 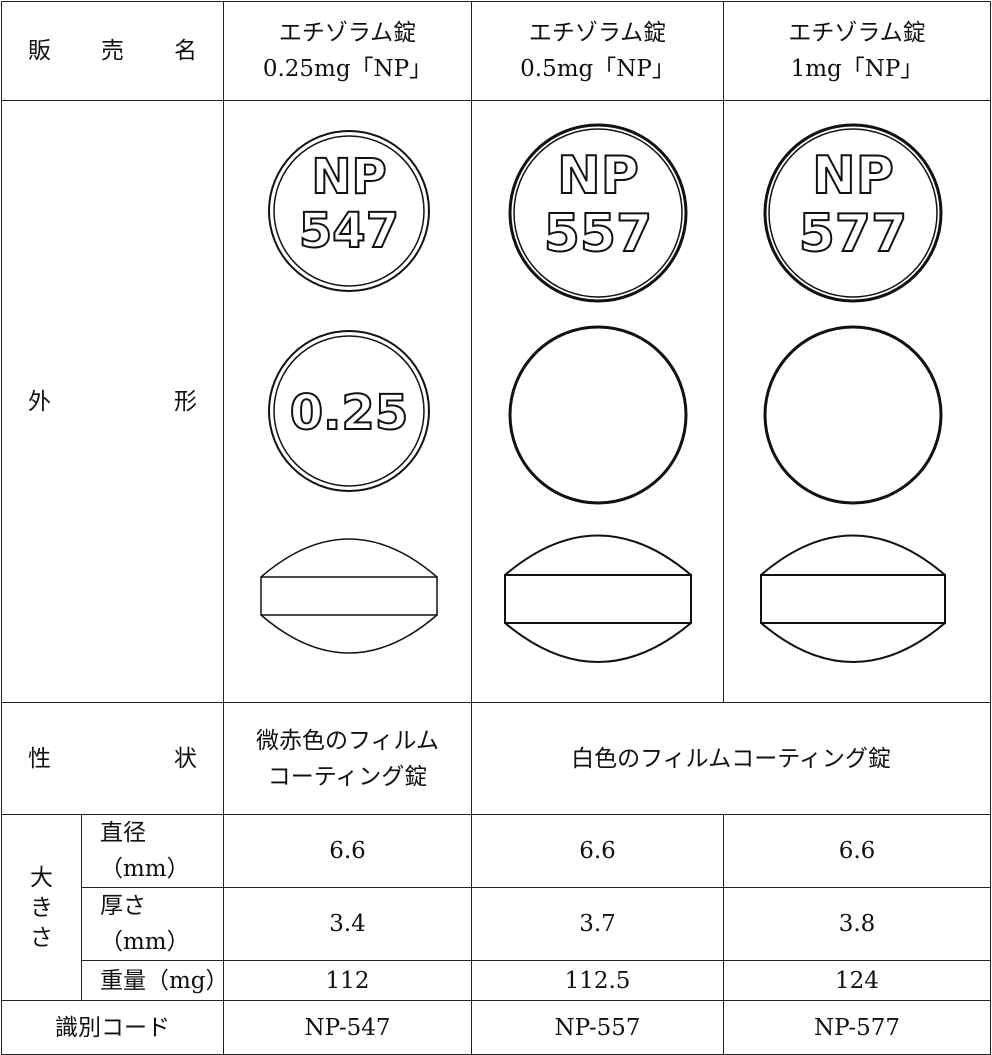 I want to click on imprint: 577, so click(x=852, y=234).